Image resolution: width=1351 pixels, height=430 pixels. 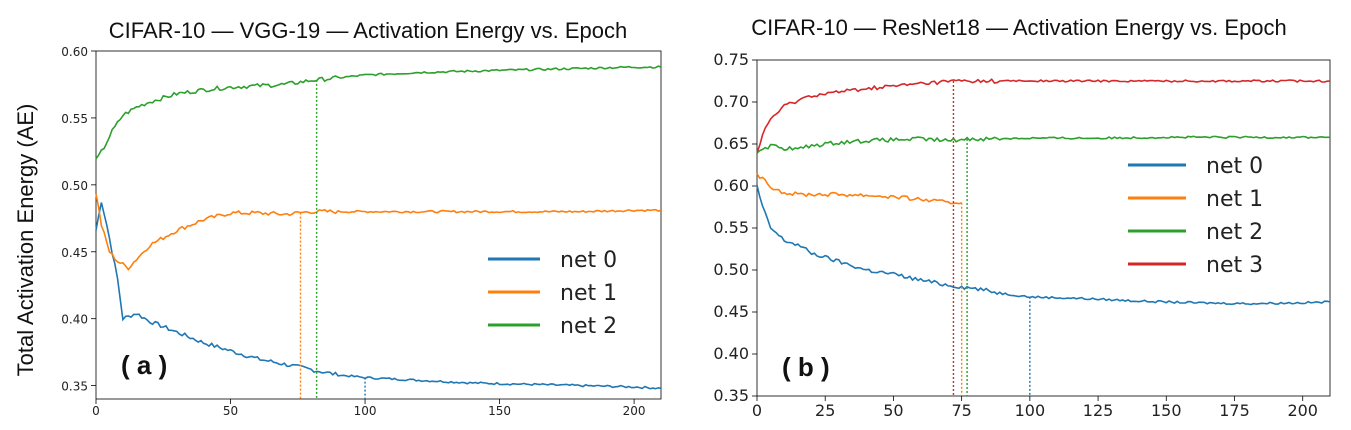 I want to click on b-legend-label-net-3: net 3, so click(x=1234, y=265).